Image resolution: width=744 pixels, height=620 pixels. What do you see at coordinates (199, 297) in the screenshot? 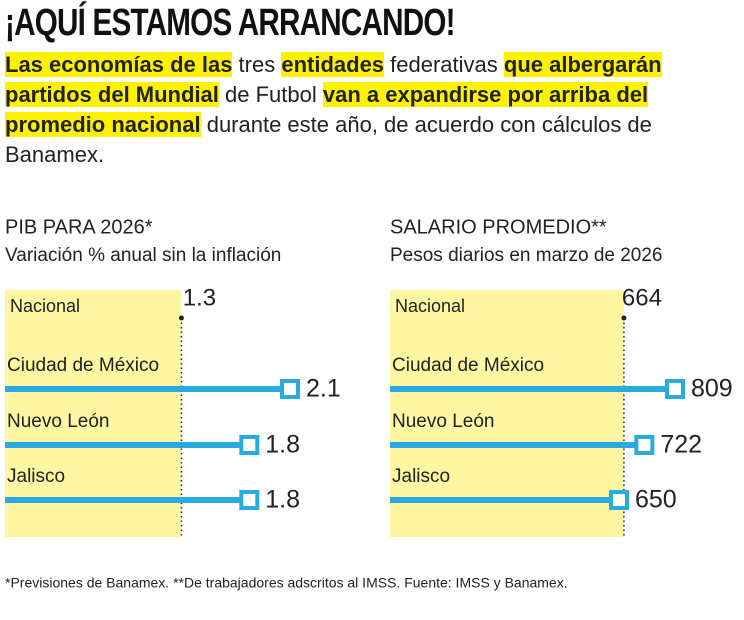
I see `reference-value: 1.3` at bounding box center [199, 297].